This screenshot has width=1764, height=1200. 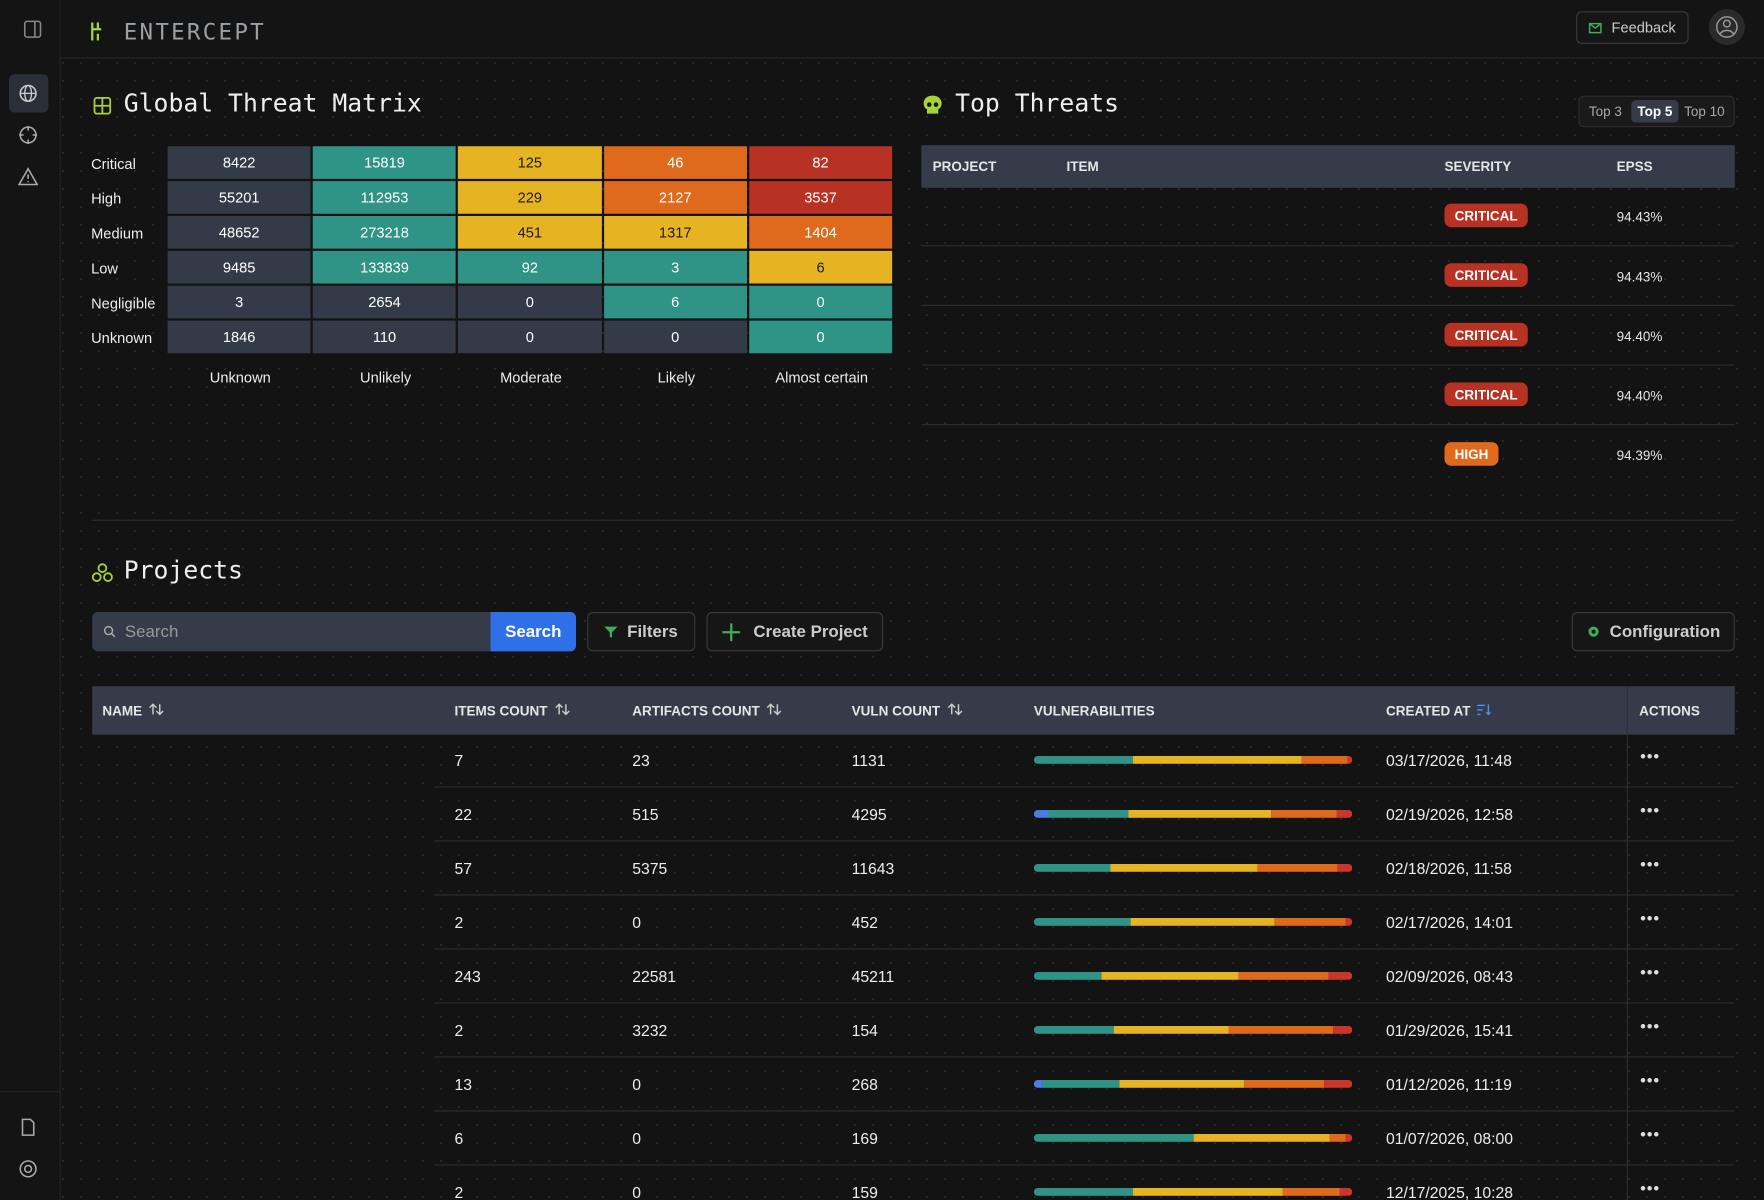 What do you see at coordinates (1727, 27) in the screenshot?
I see `avatar` at bounding box center [1727, 27].